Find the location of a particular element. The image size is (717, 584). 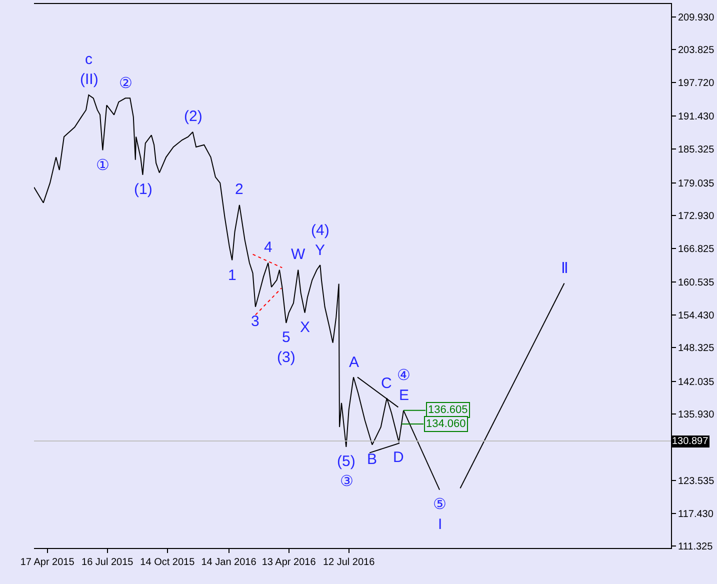

annotation: (II) is located at coordinates (89, 79).